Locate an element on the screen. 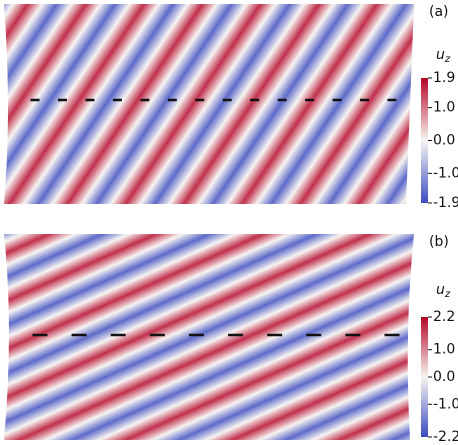  colorbar-tick-label: 1.9 is located at coordinates (444, 78).